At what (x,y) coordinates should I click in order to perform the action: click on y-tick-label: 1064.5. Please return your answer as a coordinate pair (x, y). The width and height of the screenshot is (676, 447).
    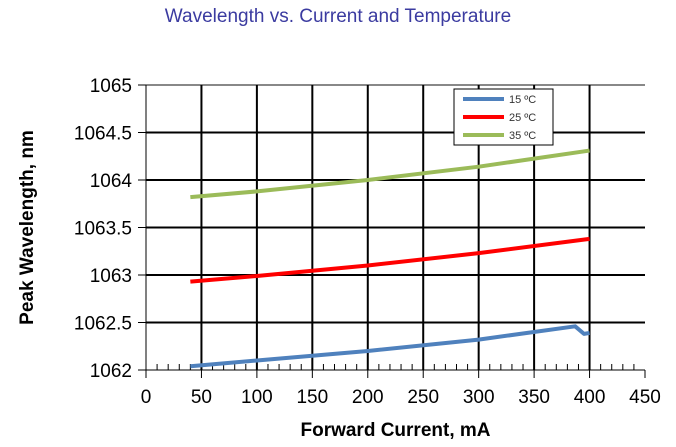
    Looking at the image, I should click on (103, 134).